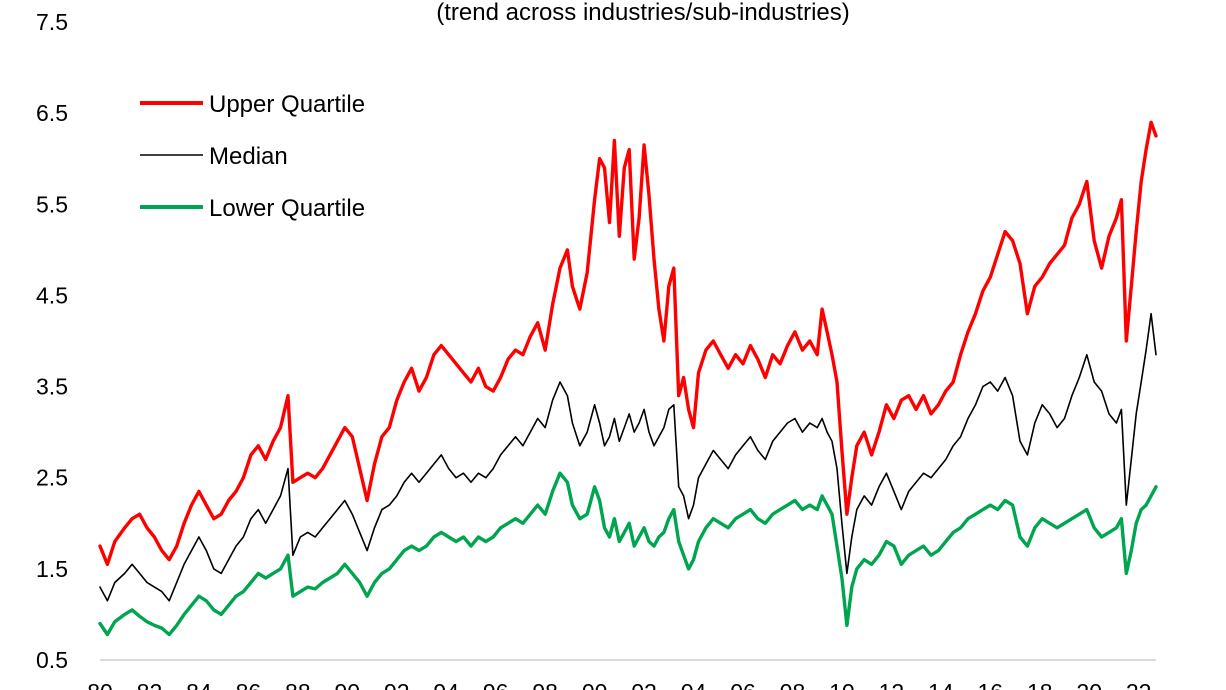 Image resolution: width=1226 pixels, height=690 pixels. Describe the element at coordinates (793, 684) in the screenshot. I see `x-tick-label: 08` at that location.